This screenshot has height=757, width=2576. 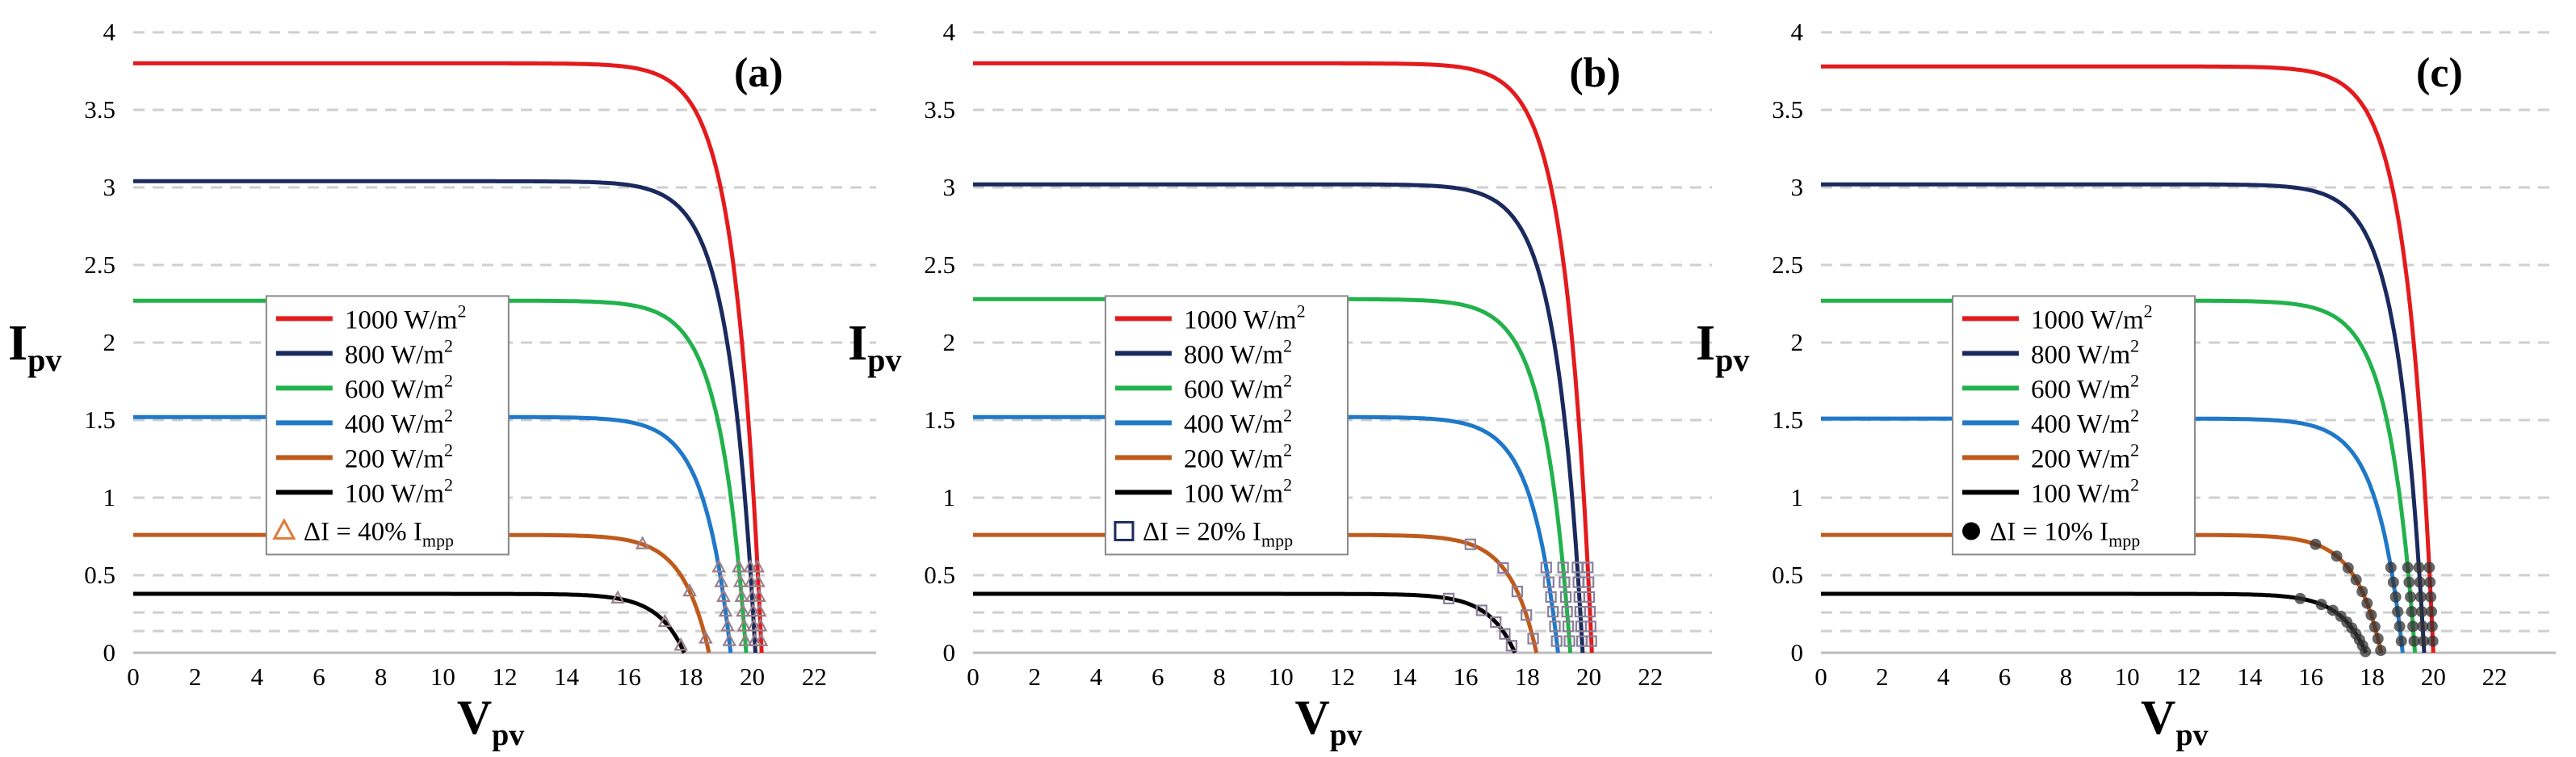 What do you see at coordinates (2092, 317) in the screenshot?
I see `legend-entry: 1000 W/m2` at bounding box center [2092, 317].